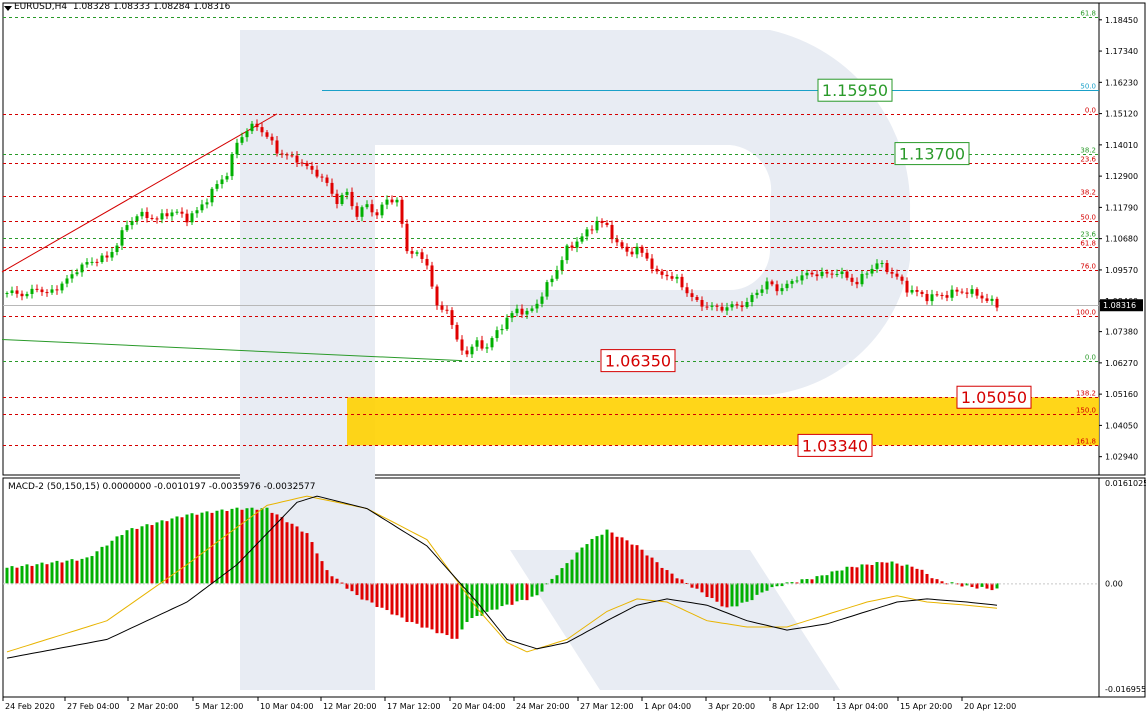 The height and width of the screenshot is (716, 1146). I want to click on time-axis-label: 17 Mar 12:00, so click(413, 706).